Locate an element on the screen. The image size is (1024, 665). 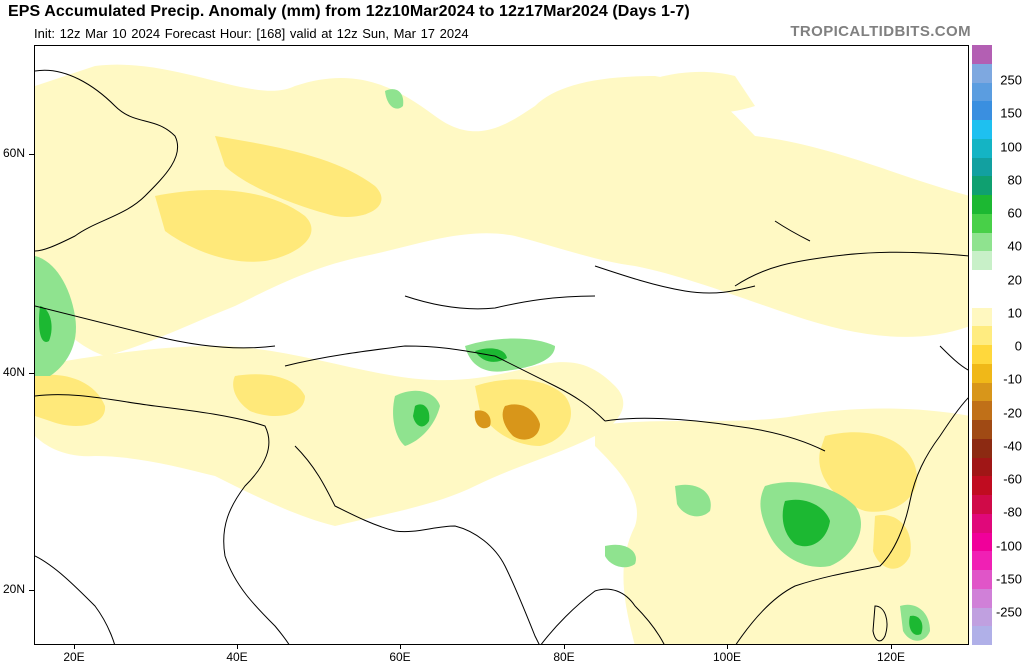
lat-tick-40n is located at coordinates (31, 373).